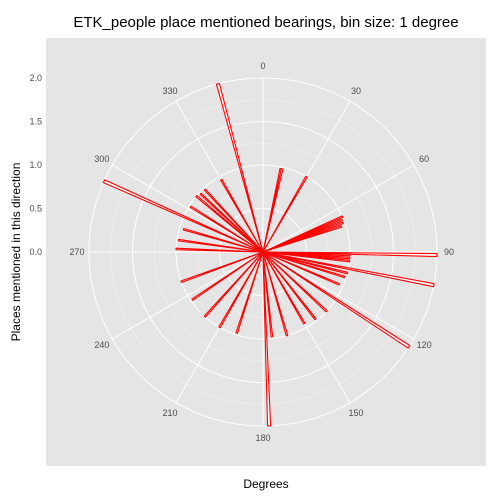 Image resolution: width=500 pixels, height=500 pixels. I want to click on angle-tick-label: 0, so click(262, 66).